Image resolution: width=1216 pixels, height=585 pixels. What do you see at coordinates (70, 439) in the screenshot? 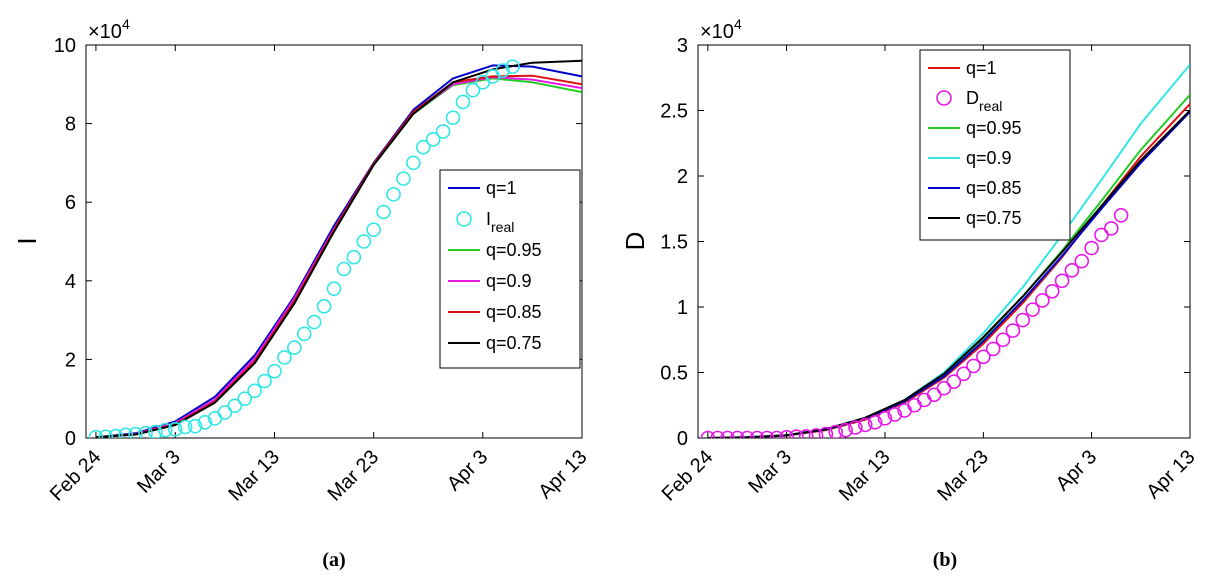
I see `y-tick-label: 0` at bounding box center [70, 439].